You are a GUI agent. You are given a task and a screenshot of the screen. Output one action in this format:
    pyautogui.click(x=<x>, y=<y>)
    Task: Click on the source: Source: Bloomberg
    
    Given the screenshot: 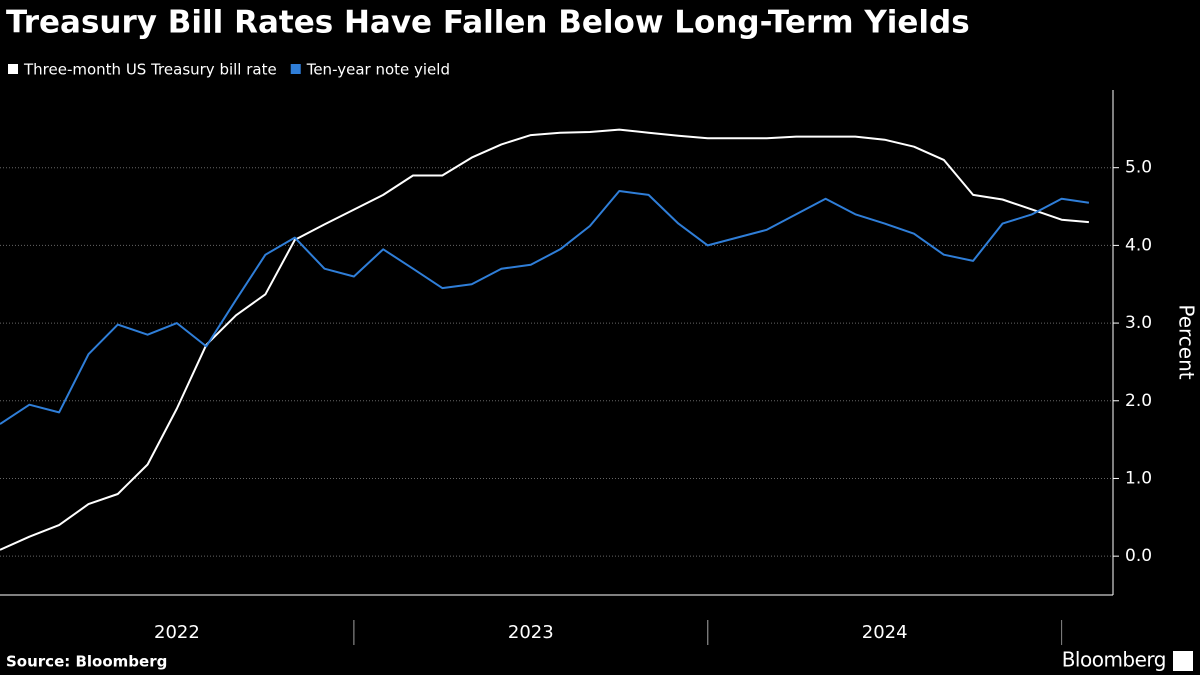 What is the action you would take?
    pyautogui.click(x=86, y=662)
    